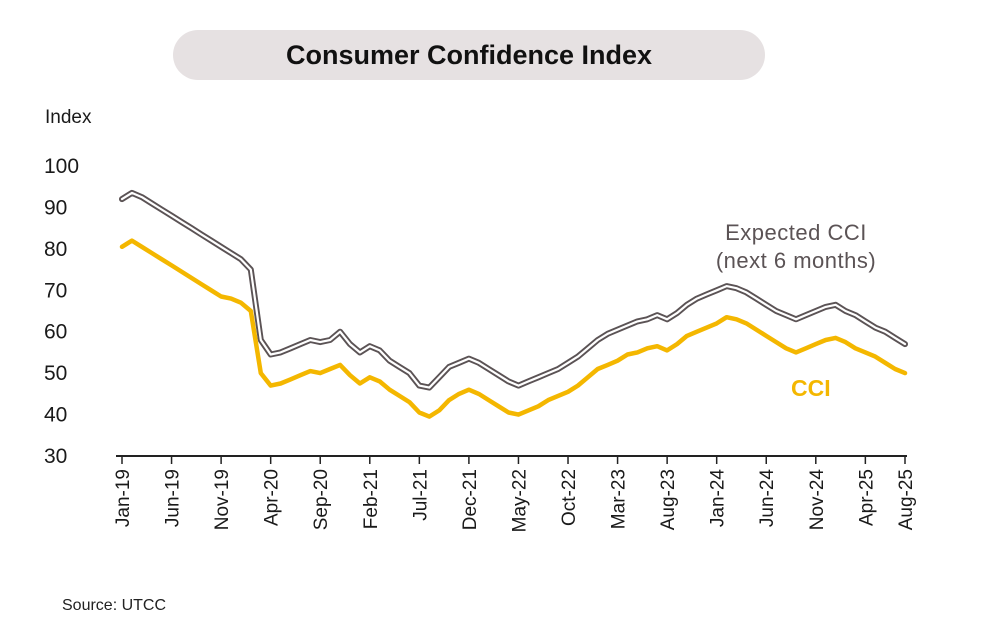  What do you see at coordinates (55, 249) in the screenshot?
I see `y-tick-label: 80` at bounding box center [55, 249].